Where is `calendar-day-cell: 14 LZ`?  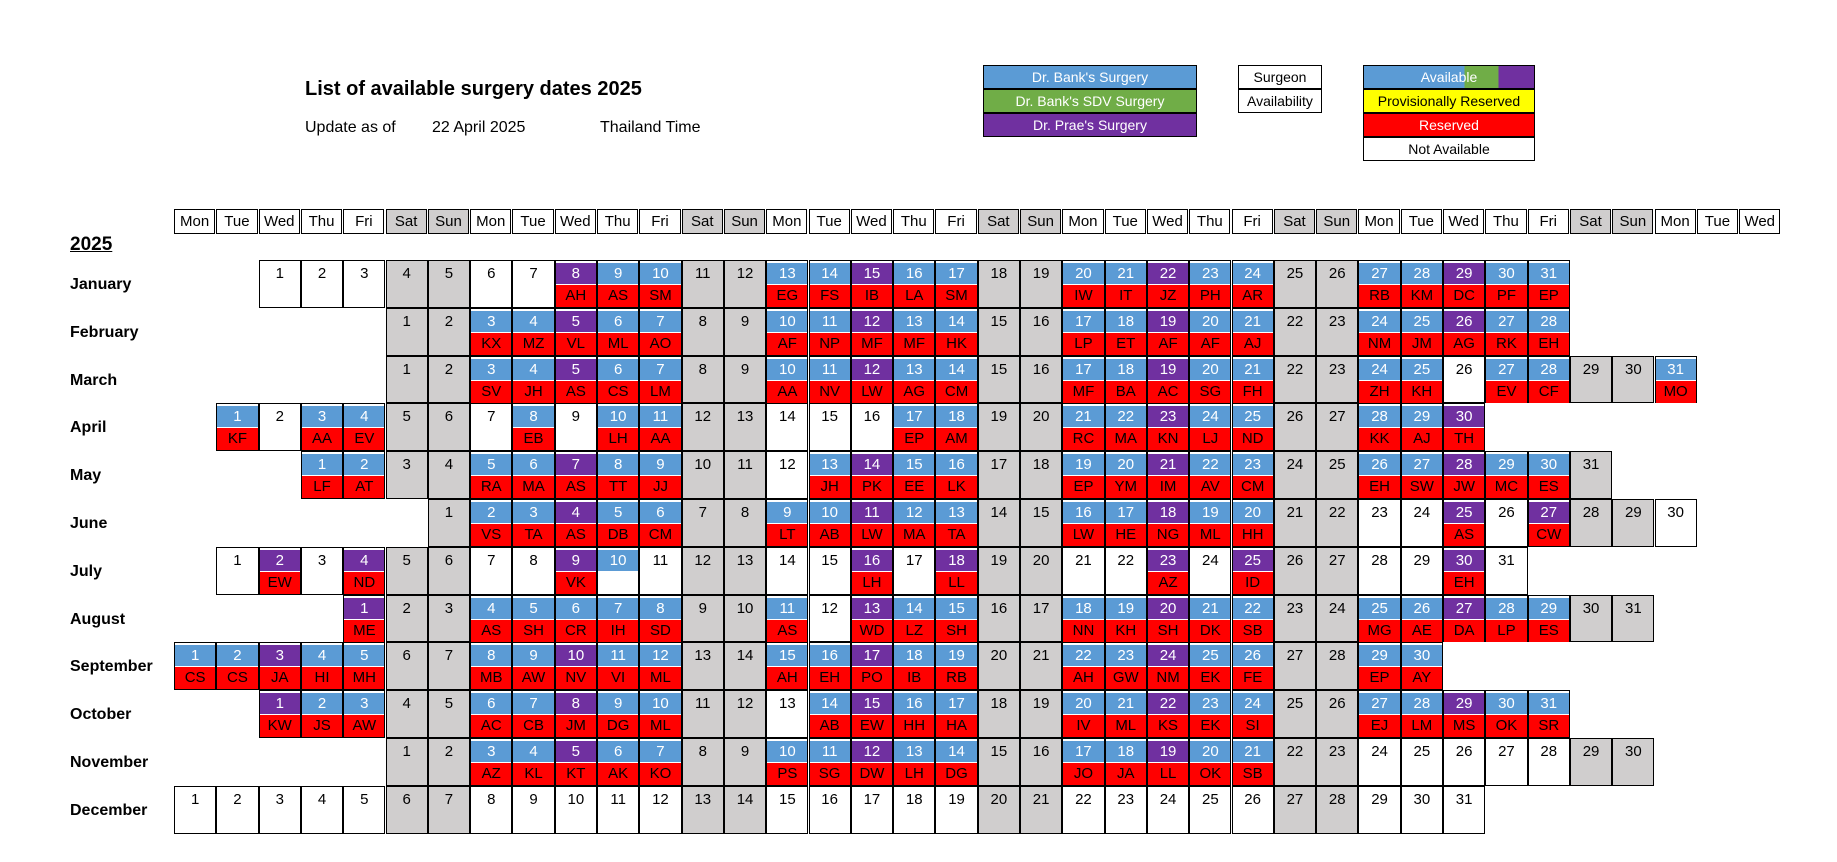
calendar-day-cell: 14 LZ is located at coordinates (914, 618).